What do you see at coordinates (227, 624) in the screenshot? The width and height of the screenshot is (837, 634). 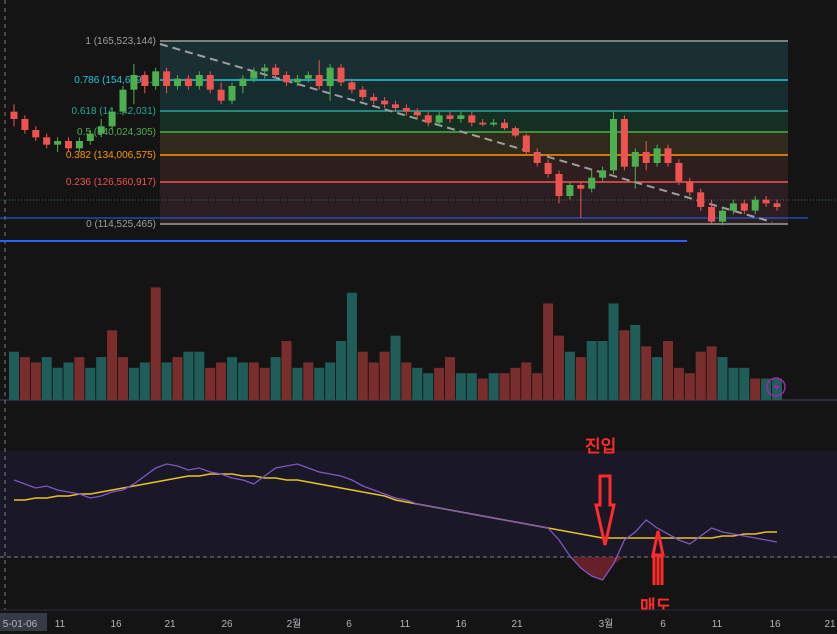 I see `x-axis-tick-label: 26` at bounding box center [227, 624].